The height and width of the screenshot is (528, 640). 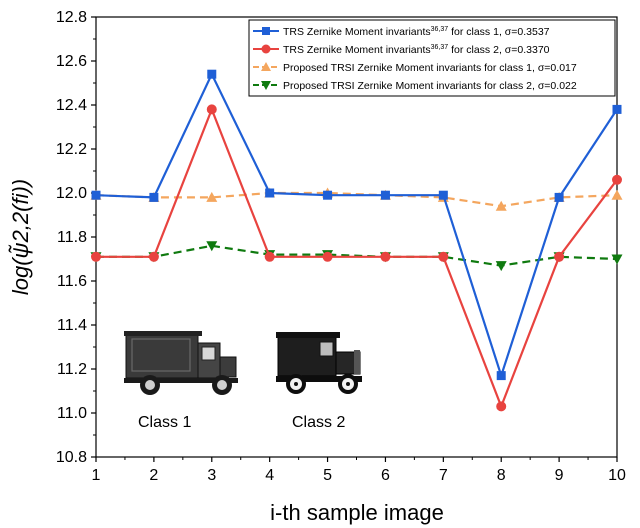 I want to click on x-tick-label: 10, so click(x=617, y=475).